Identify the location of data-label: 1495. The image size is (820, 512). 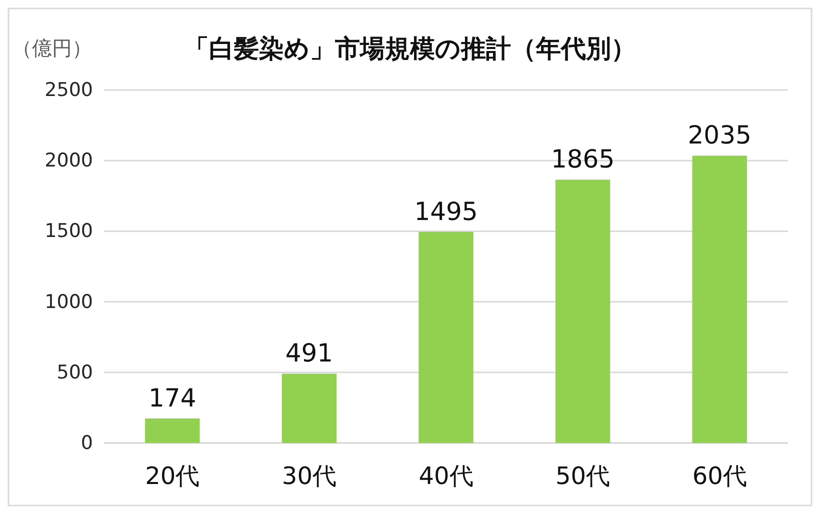
(446, 211).